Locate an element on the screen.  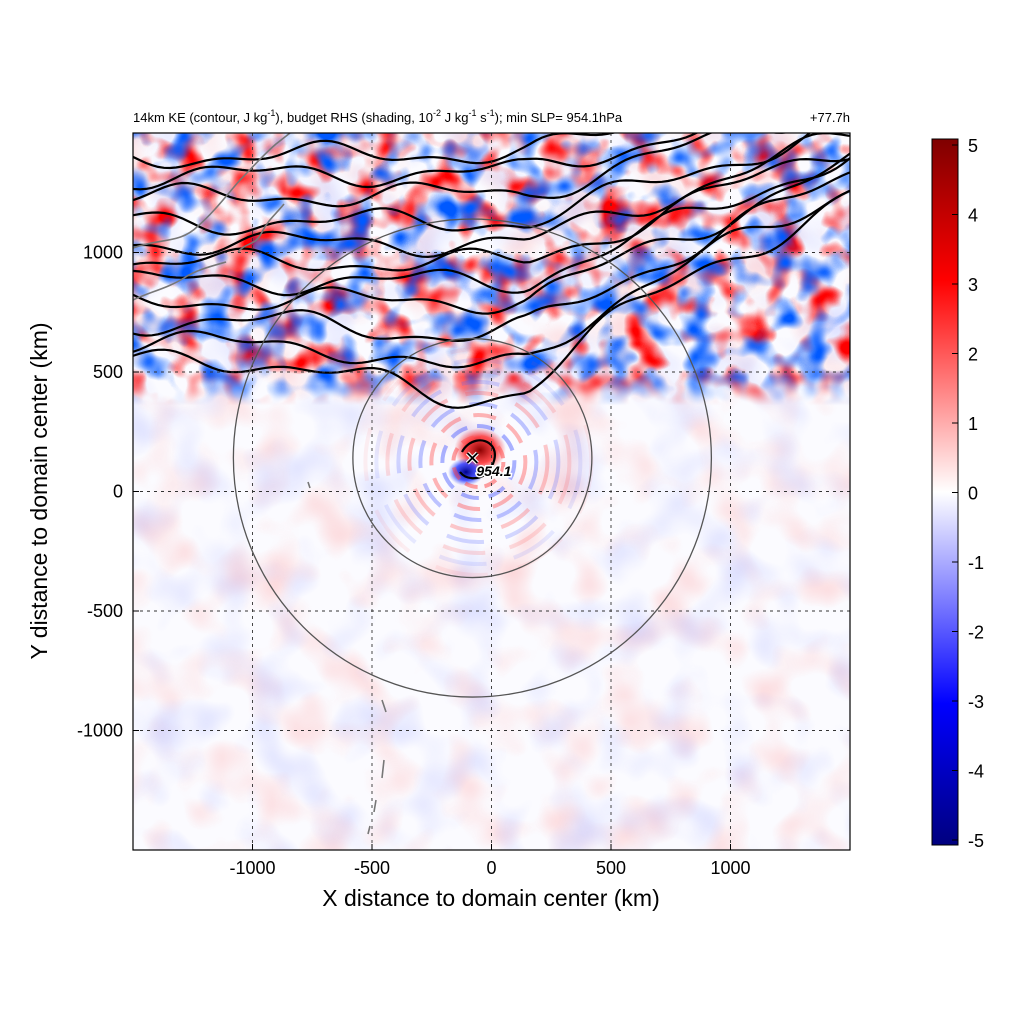
spiral-ring is located at coordinates (478, 462).